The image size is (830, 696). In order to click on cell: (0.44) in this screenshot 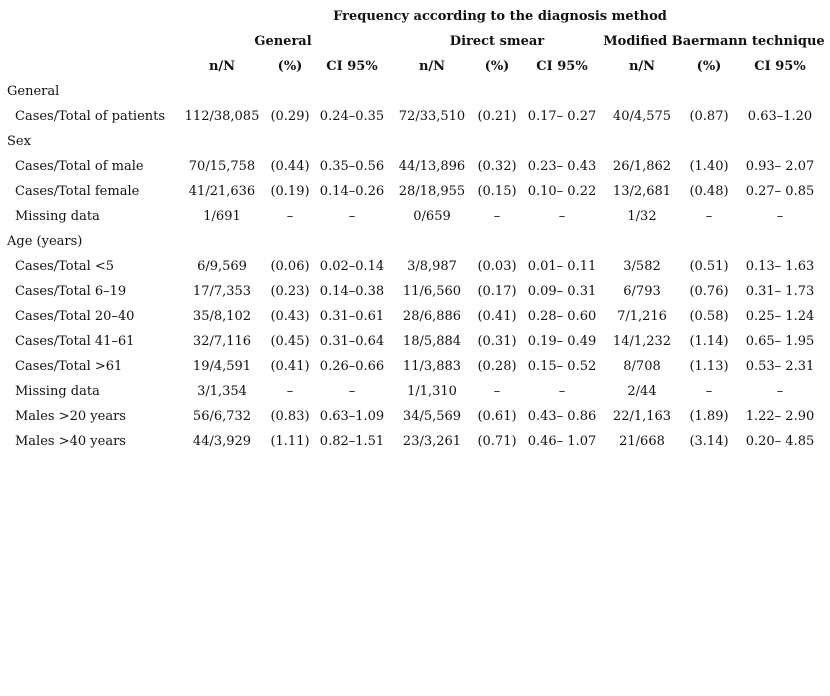, I will do `click(290, 166)`.